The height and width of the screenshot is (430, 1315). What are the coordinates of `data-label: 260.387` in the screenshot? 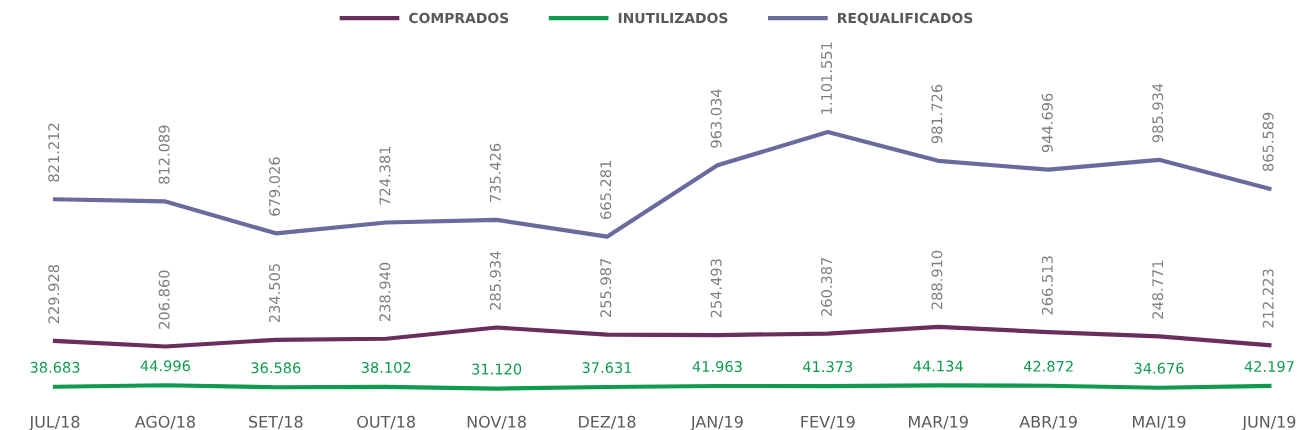 It's located at (827, 286).